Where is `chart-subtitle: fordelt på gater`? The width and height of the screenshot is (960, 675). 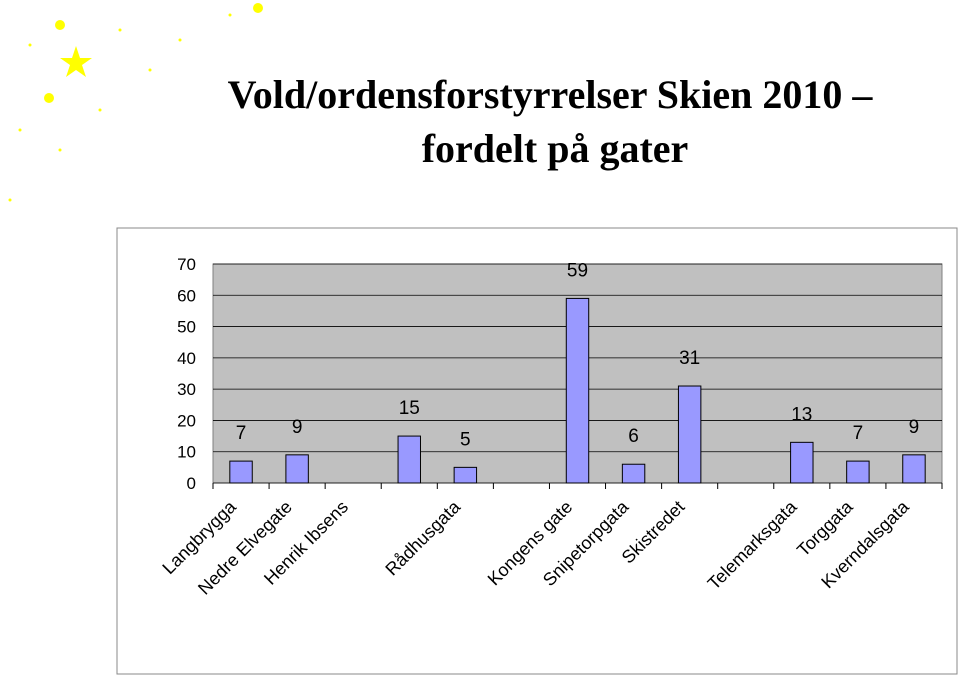 chart-subtitle: fordelt på gater is located at coordinates (555, 148).